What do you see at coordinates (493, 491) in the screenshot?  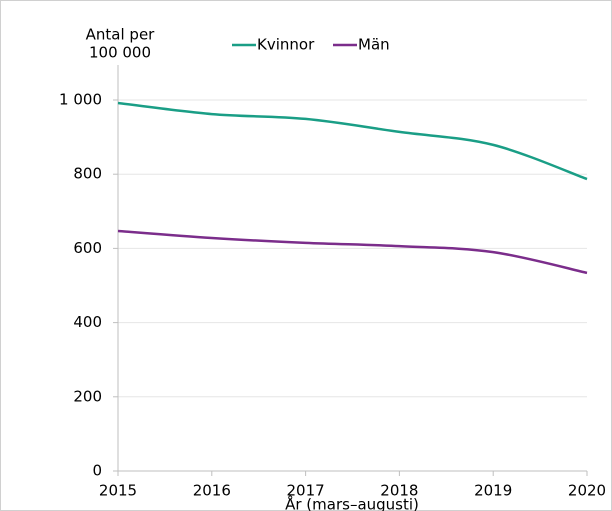 I see `x-tick-label: 2019` at bounding box center [493, 491].